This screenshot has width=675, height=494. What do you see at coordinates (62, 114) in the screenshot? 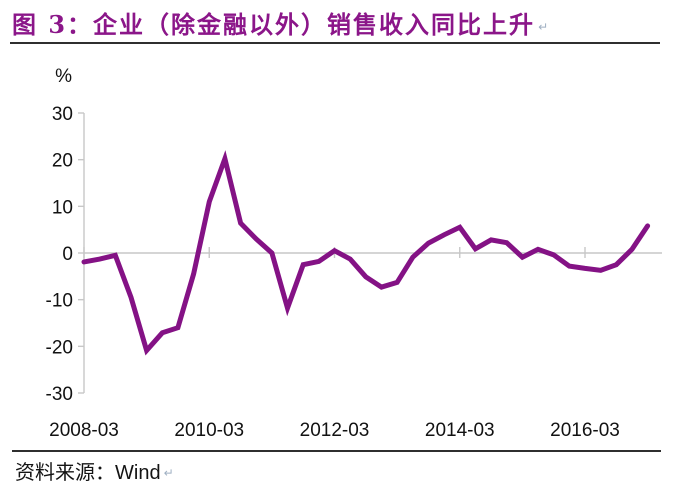
I see `y-tick-label: 30` at bounding box center [62, 114].